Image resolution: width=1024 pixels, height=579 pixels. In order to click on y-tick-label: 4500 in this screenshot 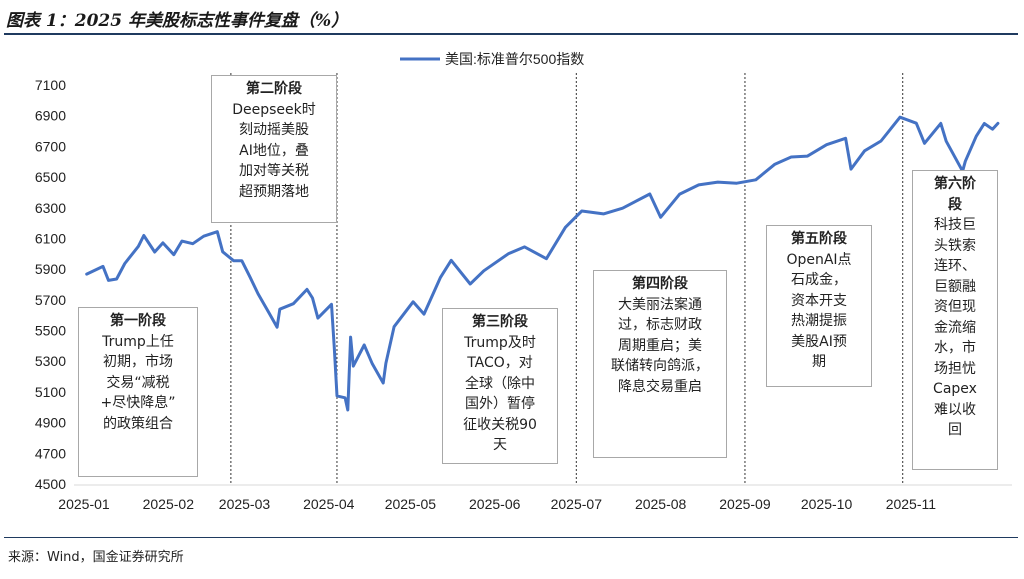, I will do `click(50, 484)`.